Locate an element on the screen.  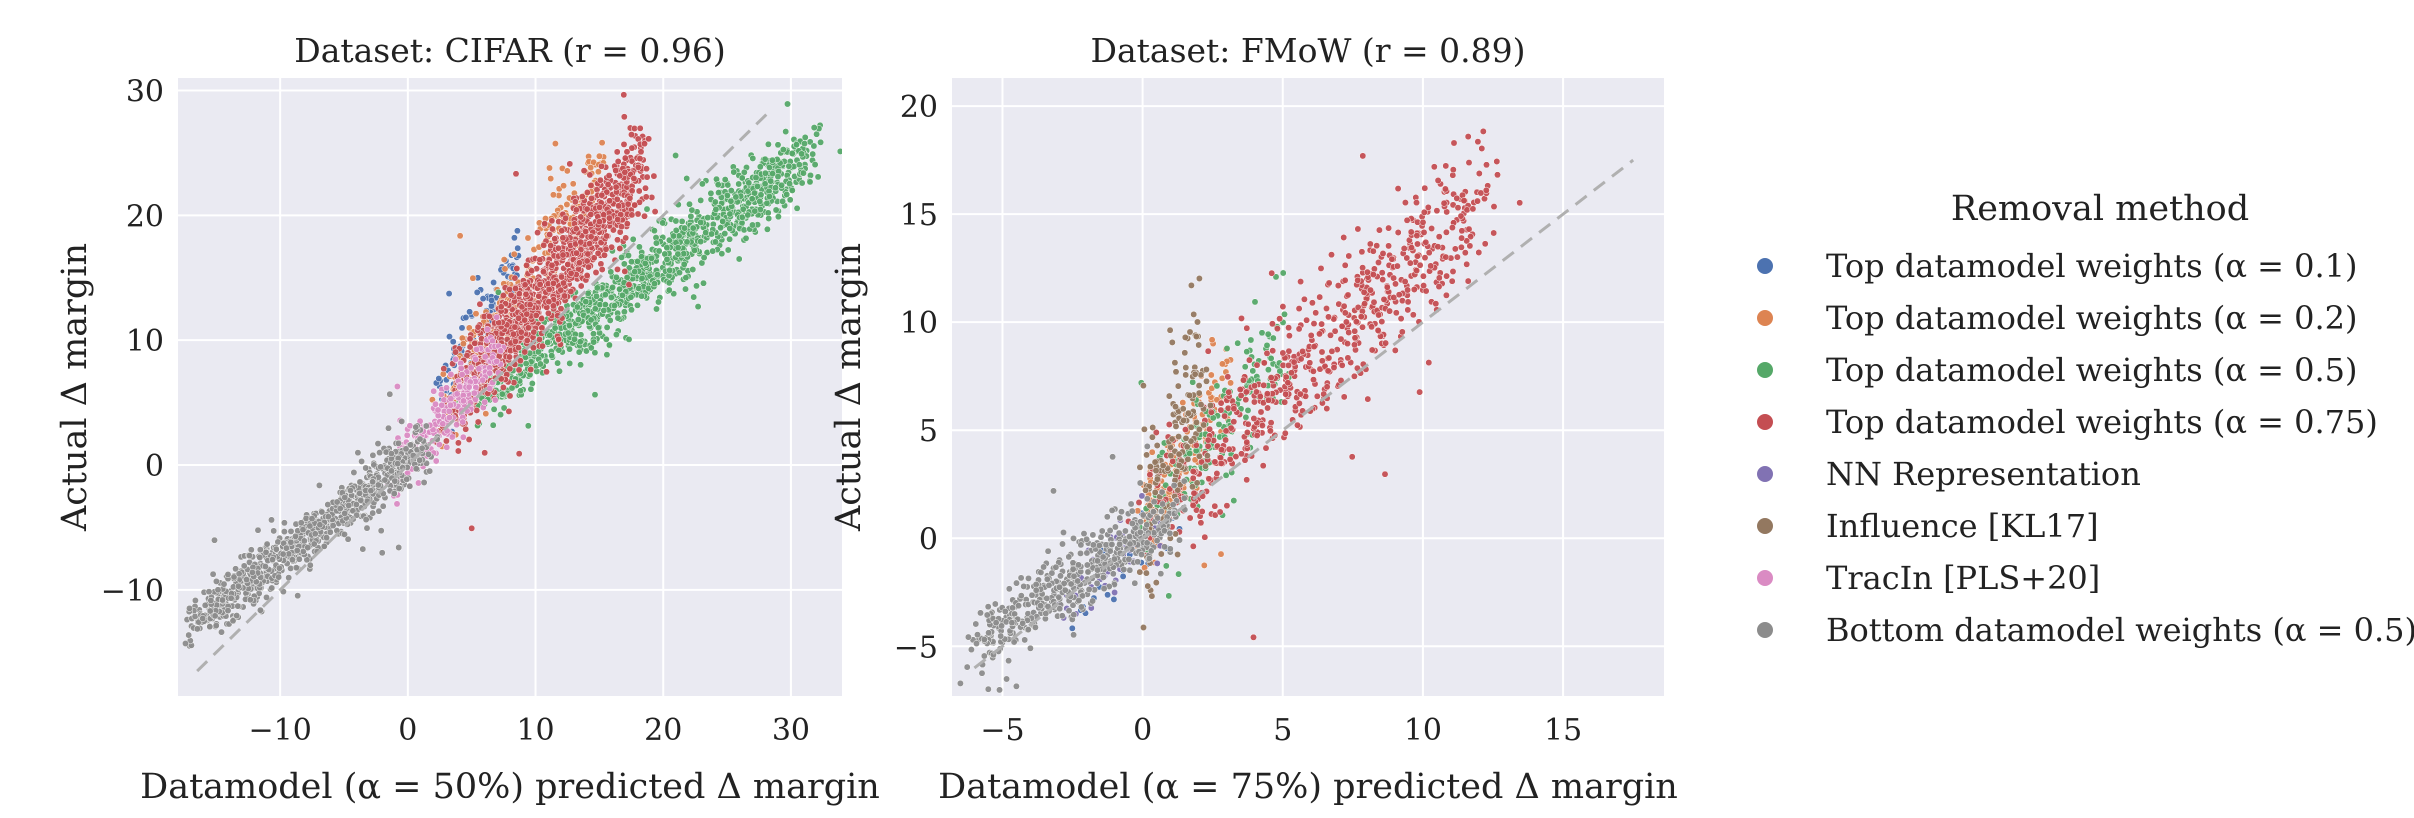
x-tick-label: 30 is located at coordinates (791, 730).